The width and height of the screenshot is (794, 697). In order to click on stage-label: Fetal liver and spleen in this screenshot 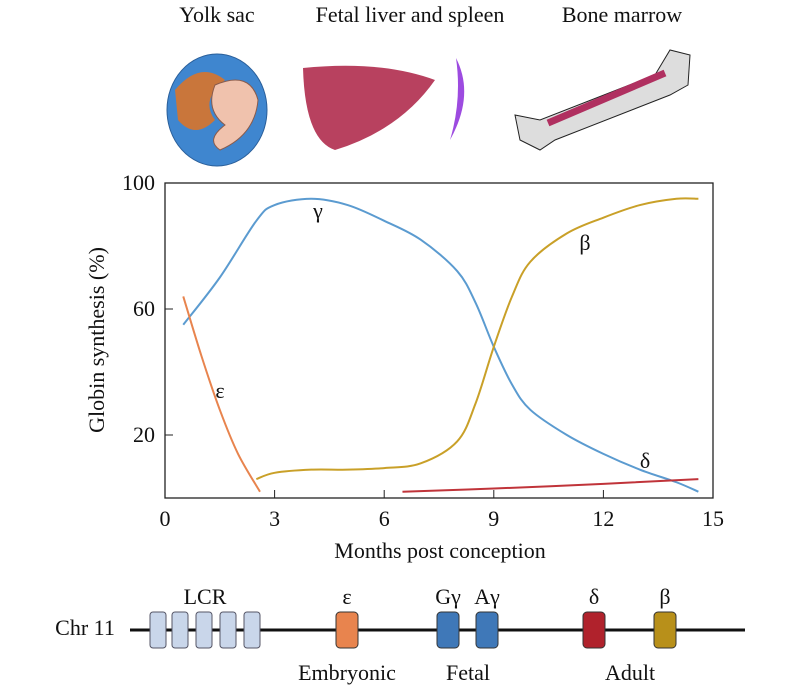, I will do `click(410, 14)`.